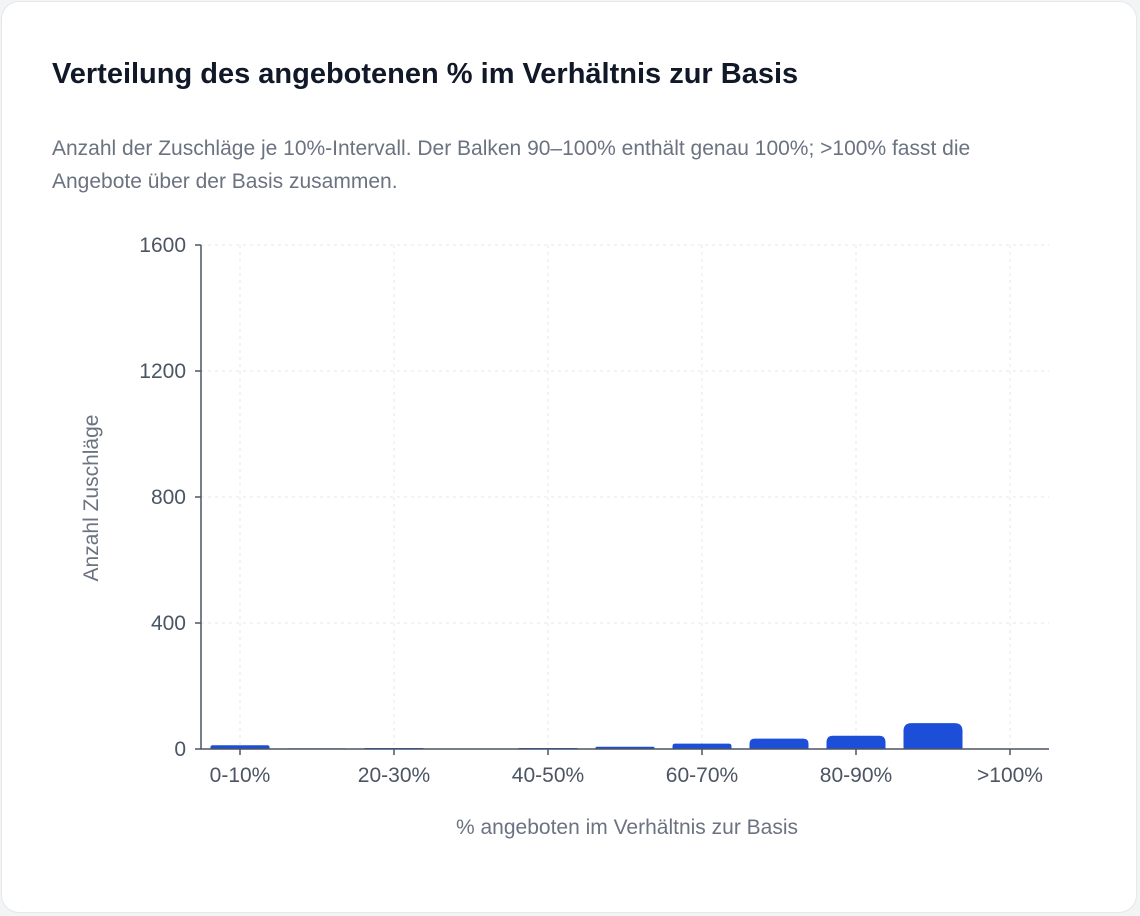 The width and height of the screenshot is (1140, 916). I want to click on bar-70-80%, so click(779, 743).